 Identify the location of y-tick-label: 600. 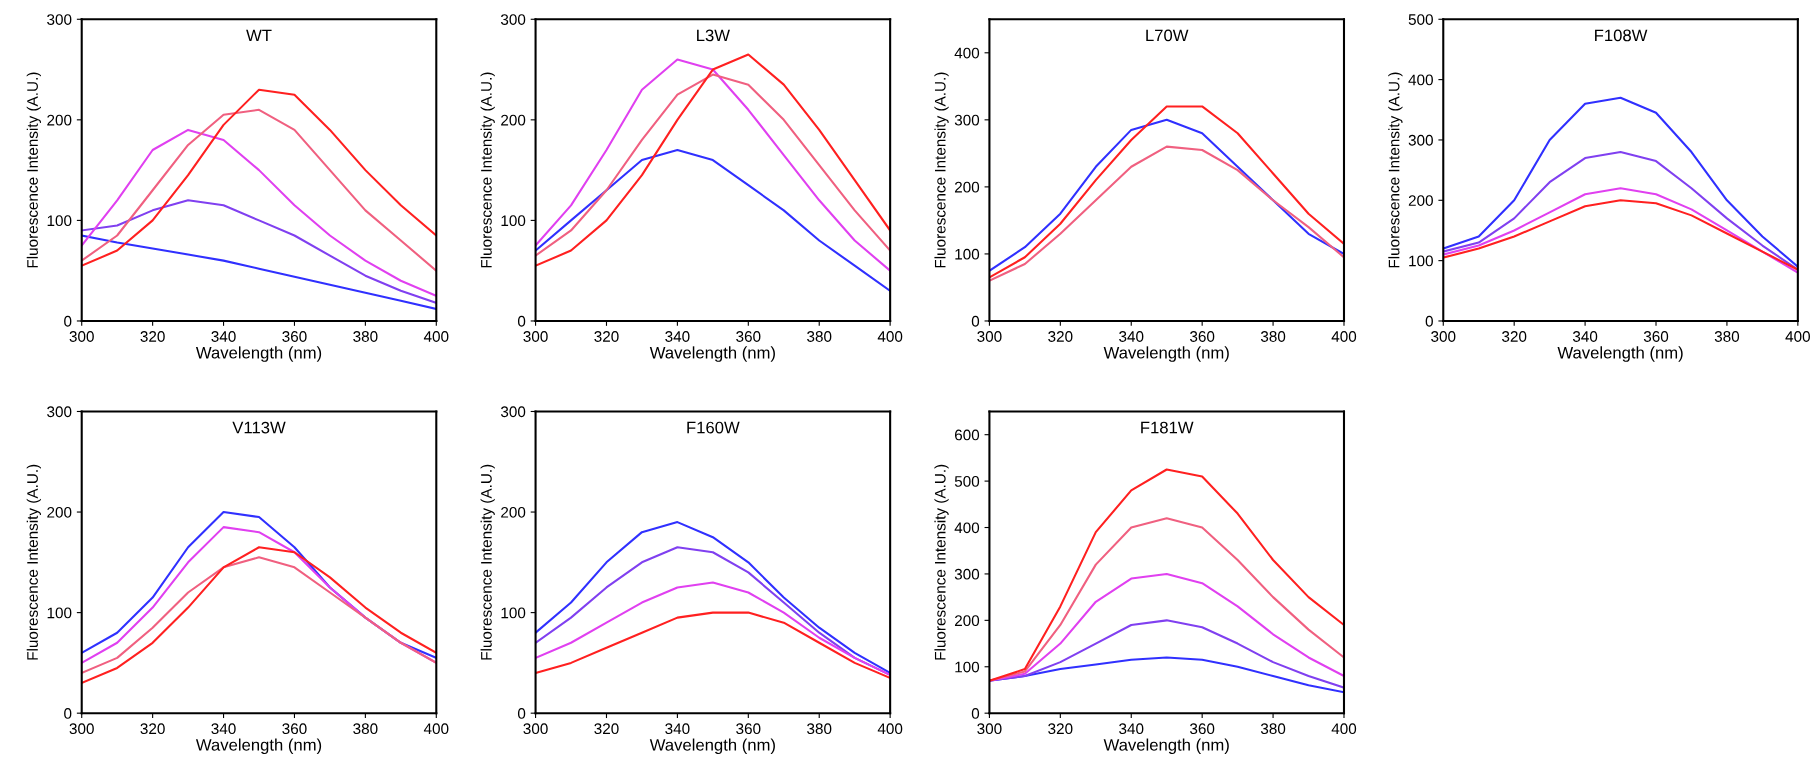
(967, 435).